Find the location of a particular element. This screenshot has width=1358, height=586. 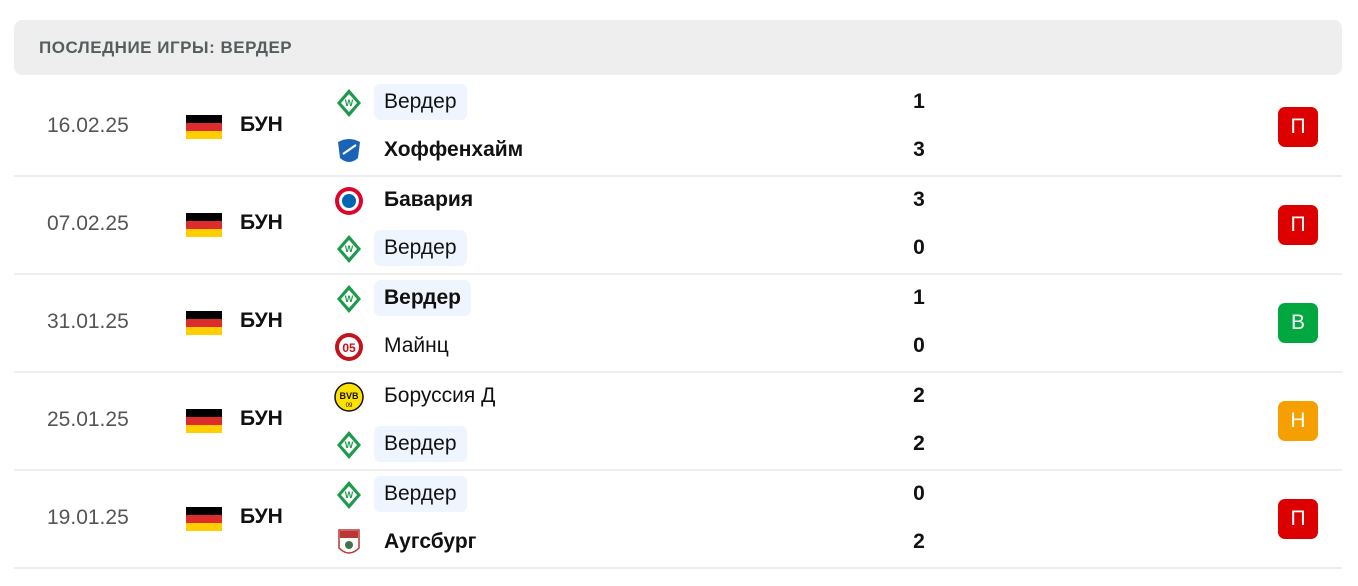

result-badge: Н is located at coordinates (1298, 421).